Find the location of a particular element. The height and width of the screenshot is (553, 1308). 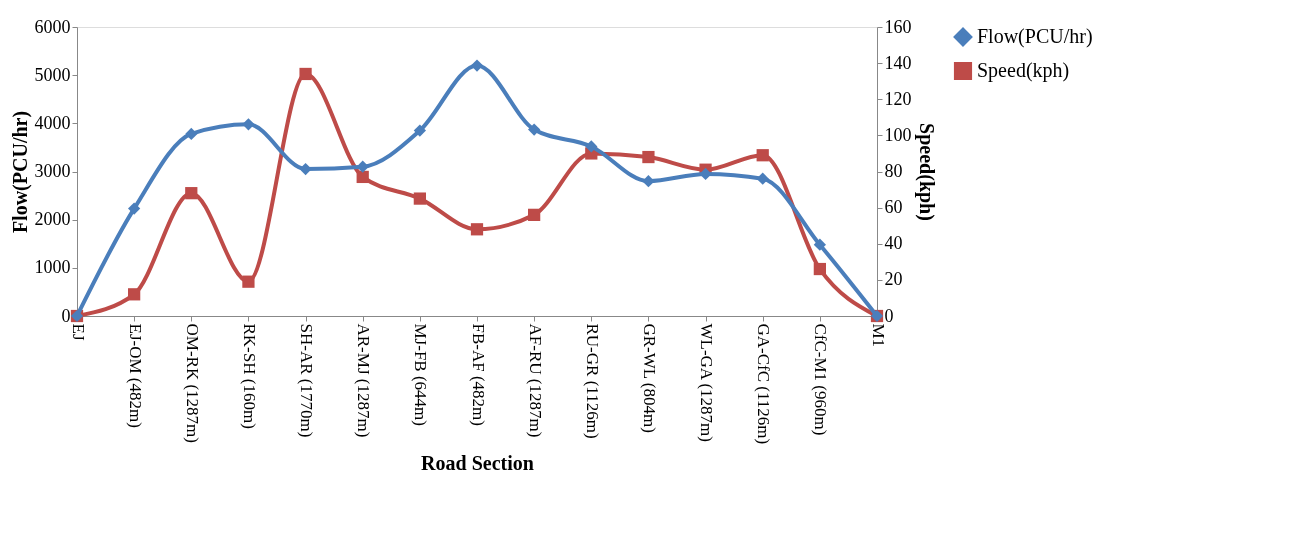

y2-tick-label: 60 is located at coordinates (893, 207).